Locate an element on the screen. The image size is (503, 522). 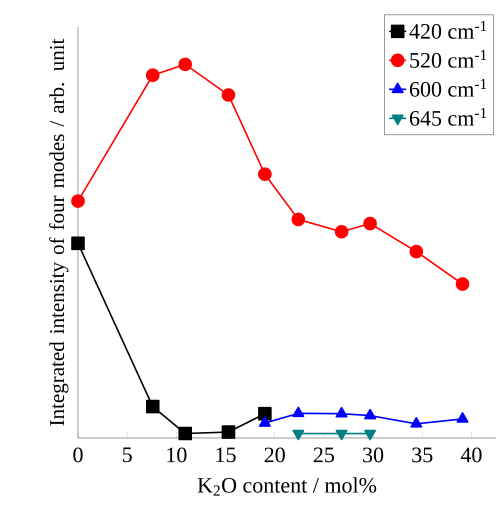
legend-label: 645 cm$^{-1}$ is located at coordinates (448, 117).